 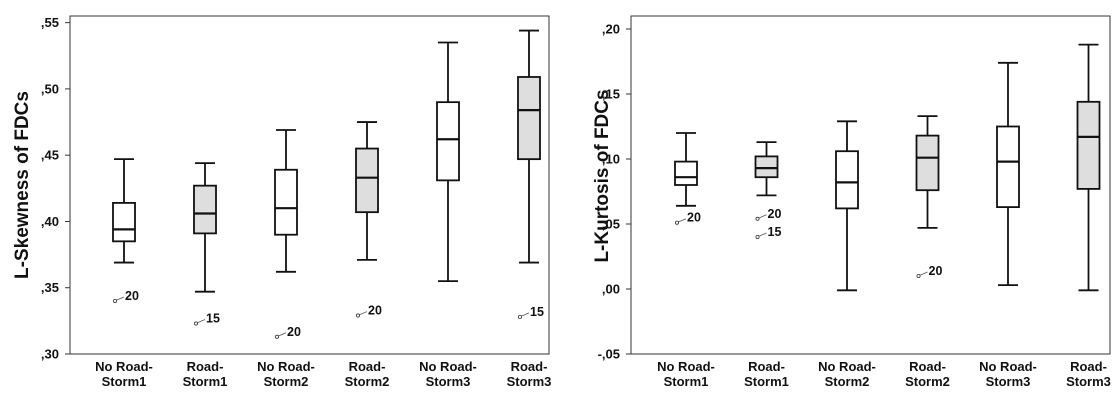 What do you see at coordinates (50, 88) in the screenshot?
I see `y-tick-label: ,50` at bounding box center [50, 88].